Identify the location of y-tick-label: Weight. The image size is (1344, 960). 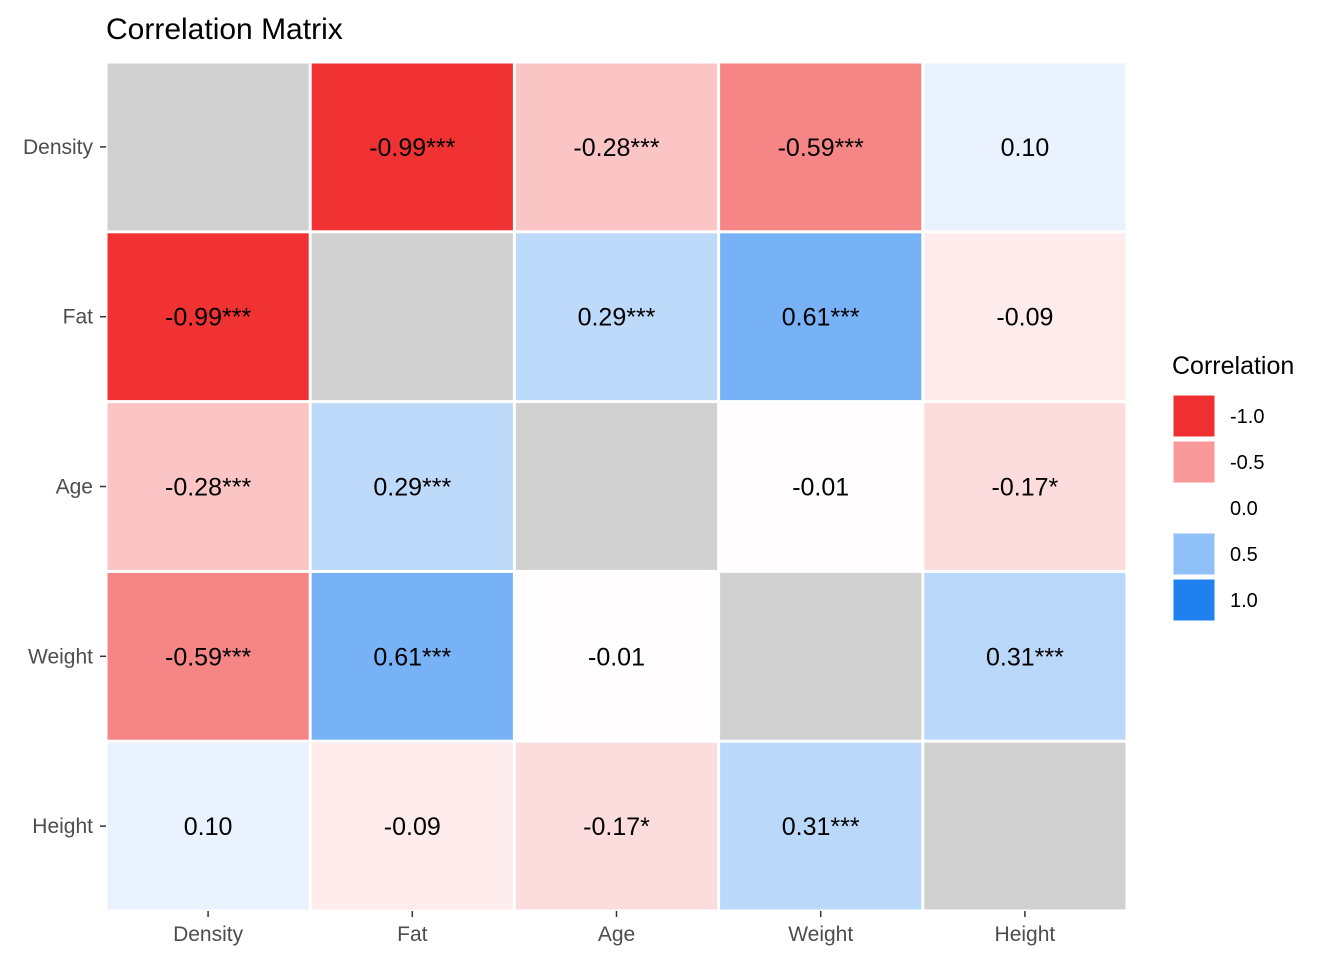
(60, 656).